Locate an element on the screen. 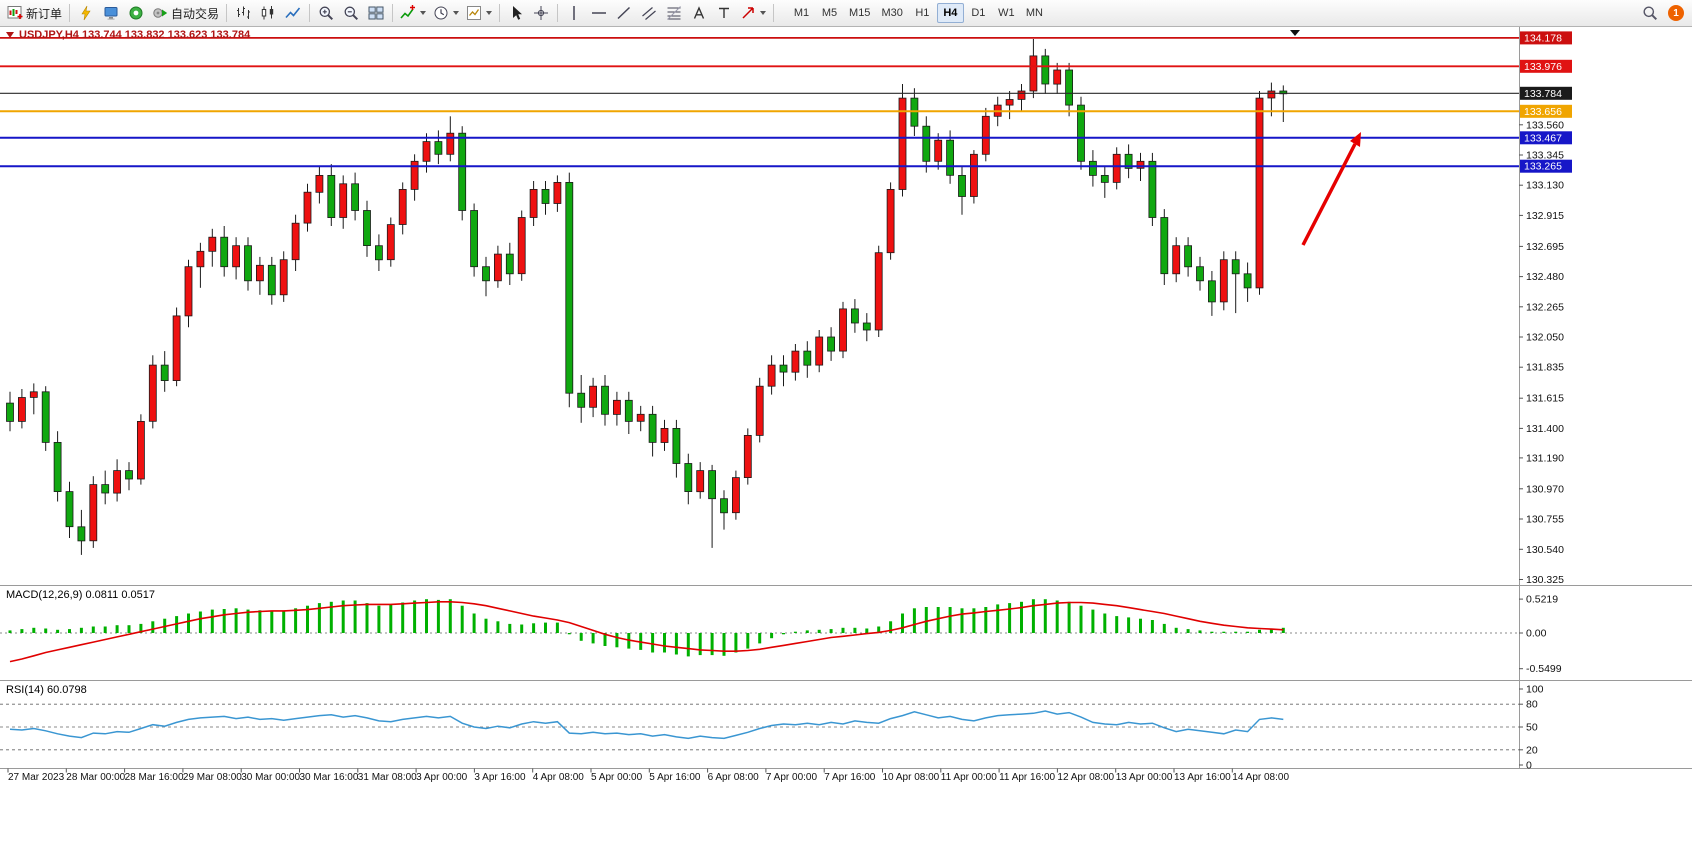 This screenshot has height=849, width=1692. line-chart-icon is located at coordinates (293, 13).